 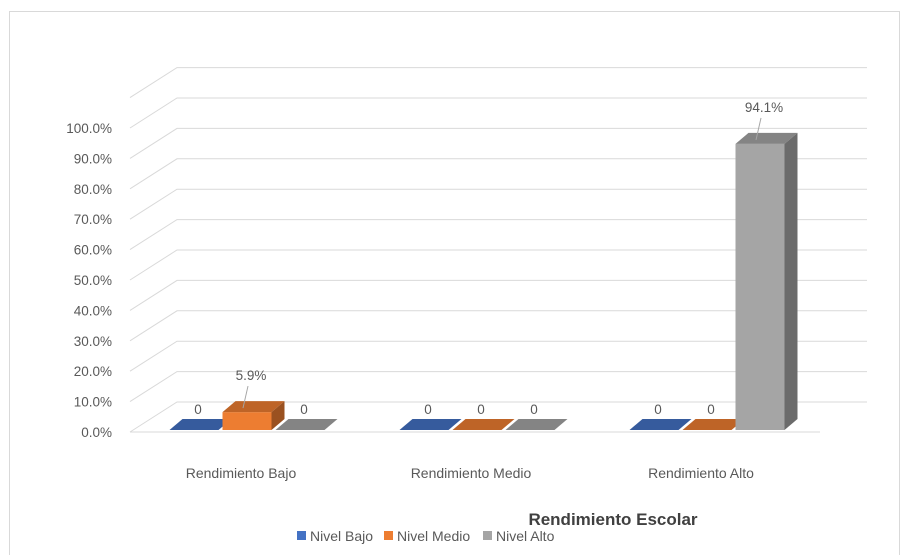 What do you see at coordinates (93, 219) in the screenshot?
I see `y-tick-label: 70.0%` at bounding box center [93, 219].